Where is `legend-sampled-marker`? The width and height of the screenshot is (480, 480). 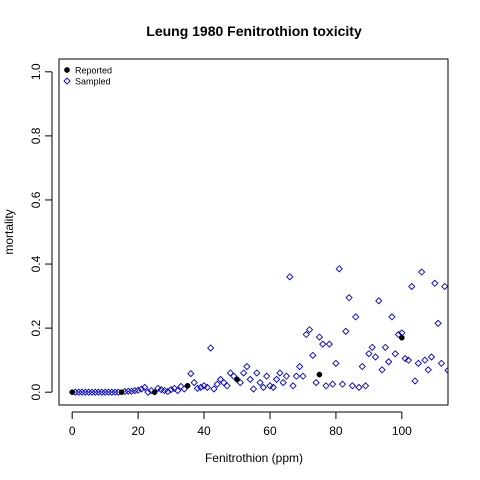
legend-sampled-marker is located at coordinates (67, 81).